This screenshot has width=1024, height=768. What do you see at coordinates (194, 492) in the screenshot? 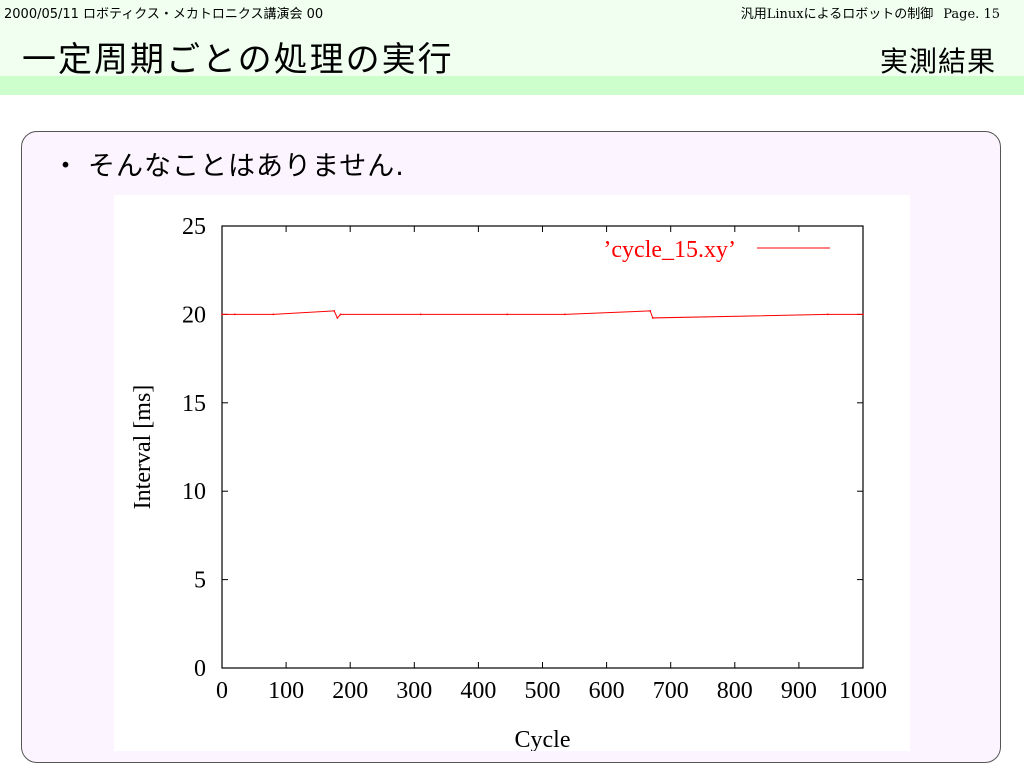
I see `y-tick-label: 10` at bounding box center [194, 492].